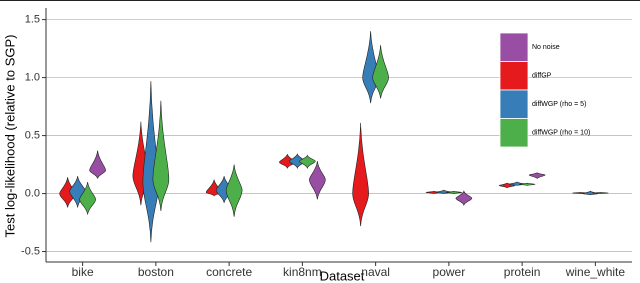 The width and height of the screenshot is (640, 283). Describe the element at coordinates (342, 275) in the screenshot. I see `x-axis-title: Dataset` at that location.